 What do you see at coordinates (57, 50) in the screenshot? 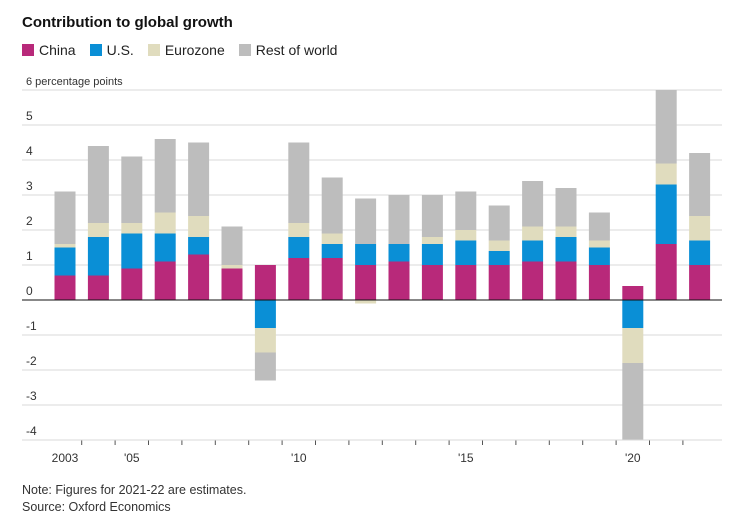
I see `legend-label-china: China` at bounding box center [57, 50].